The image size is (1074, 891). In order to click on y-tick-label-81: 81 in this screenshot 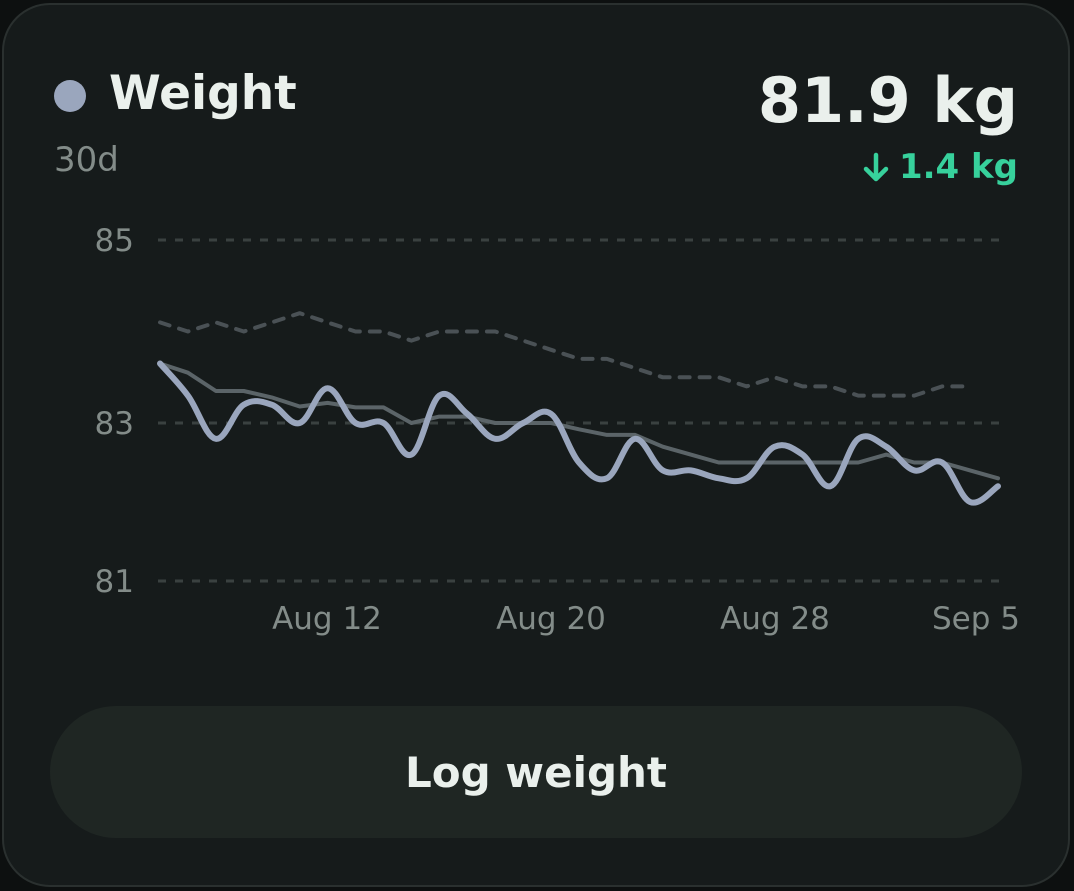, I will do `click(114, 582)`.